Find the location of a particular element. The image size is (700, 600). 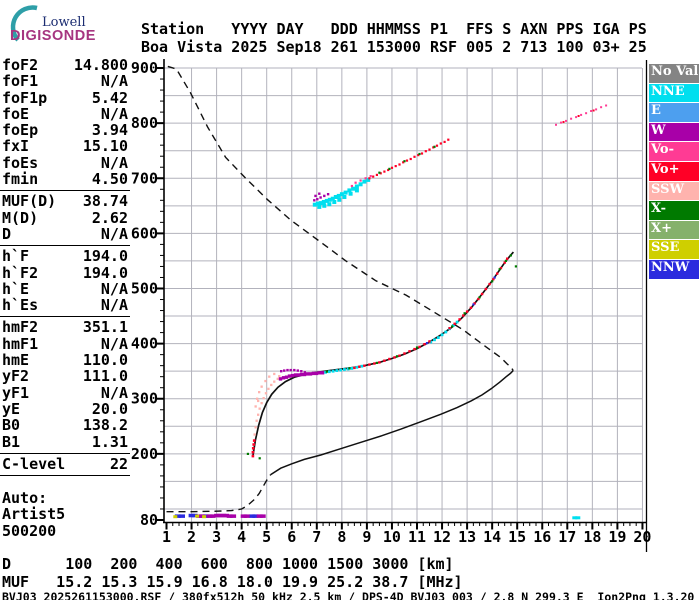

echo-f-trace-start-green is located at coordinates (247, 453).